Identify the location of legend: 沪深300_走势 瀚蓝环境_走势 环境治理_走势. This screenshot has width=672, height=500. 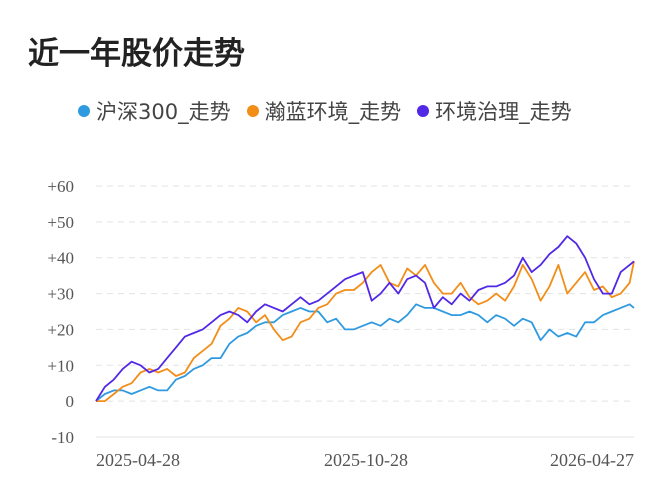
(333, 111).